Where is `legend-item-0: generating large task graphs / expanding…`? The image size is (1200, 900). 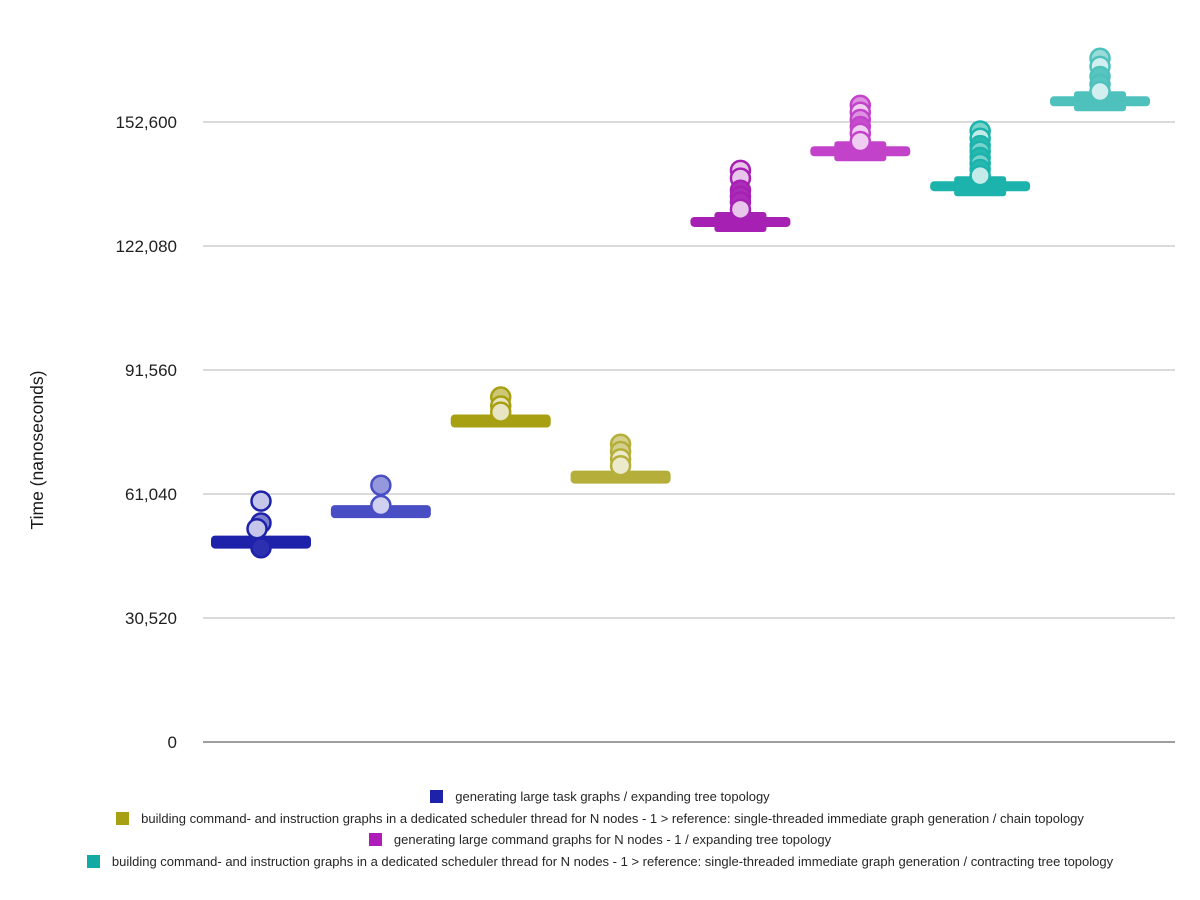
legend-item-0: generating large task graphs / expanding… is located at coordinates (600, 797).